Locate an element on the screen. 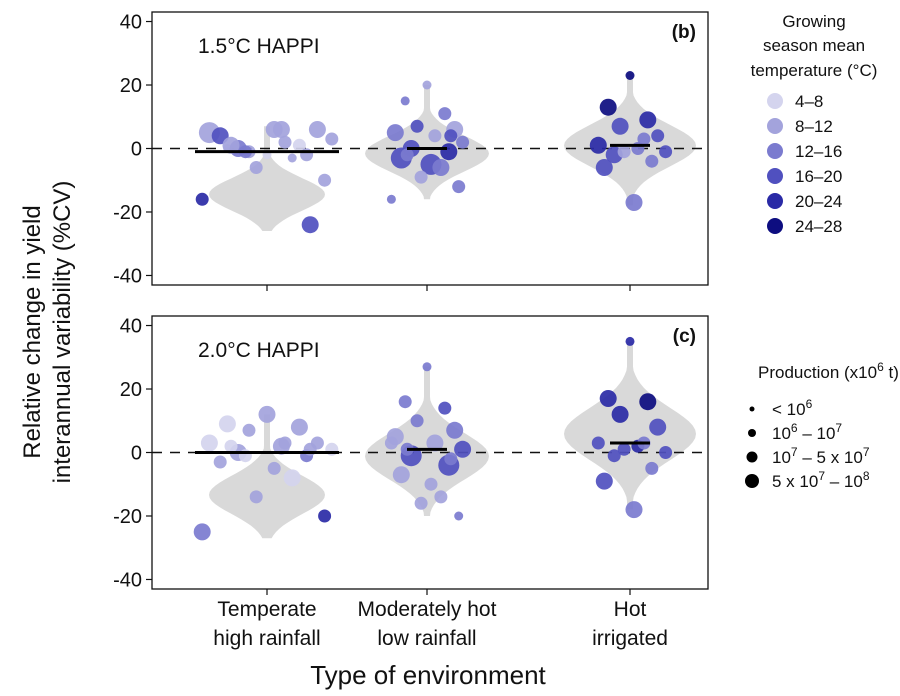 Image resolution: width=900 pixels, height=696 pixels. category-label-line1: Temperate is located at coordinates (266, 609).